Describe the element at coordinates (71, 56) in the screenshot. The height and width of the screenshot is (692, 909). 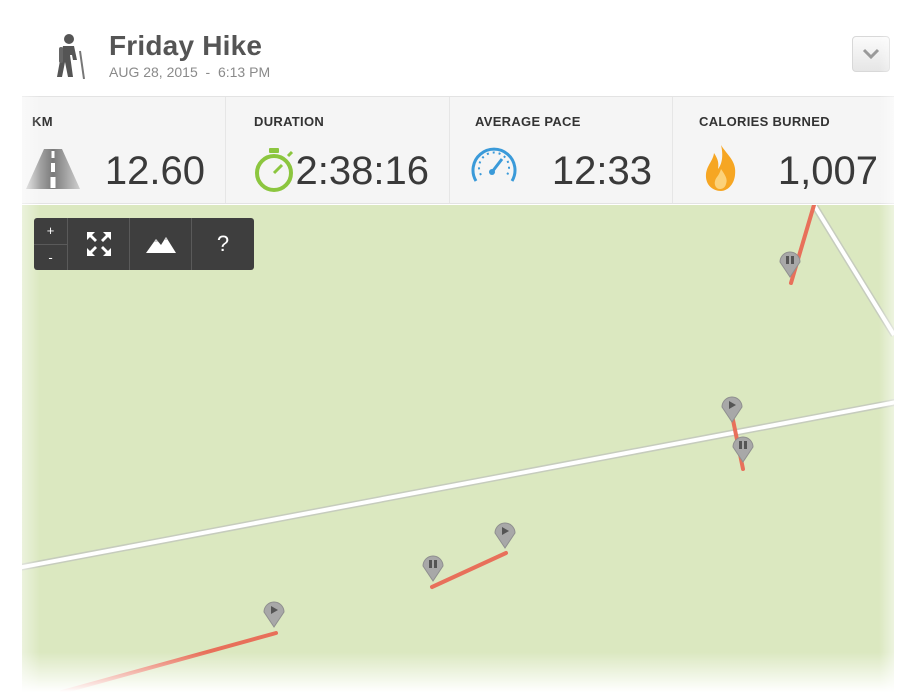
I see `hiker-icon` at that location.